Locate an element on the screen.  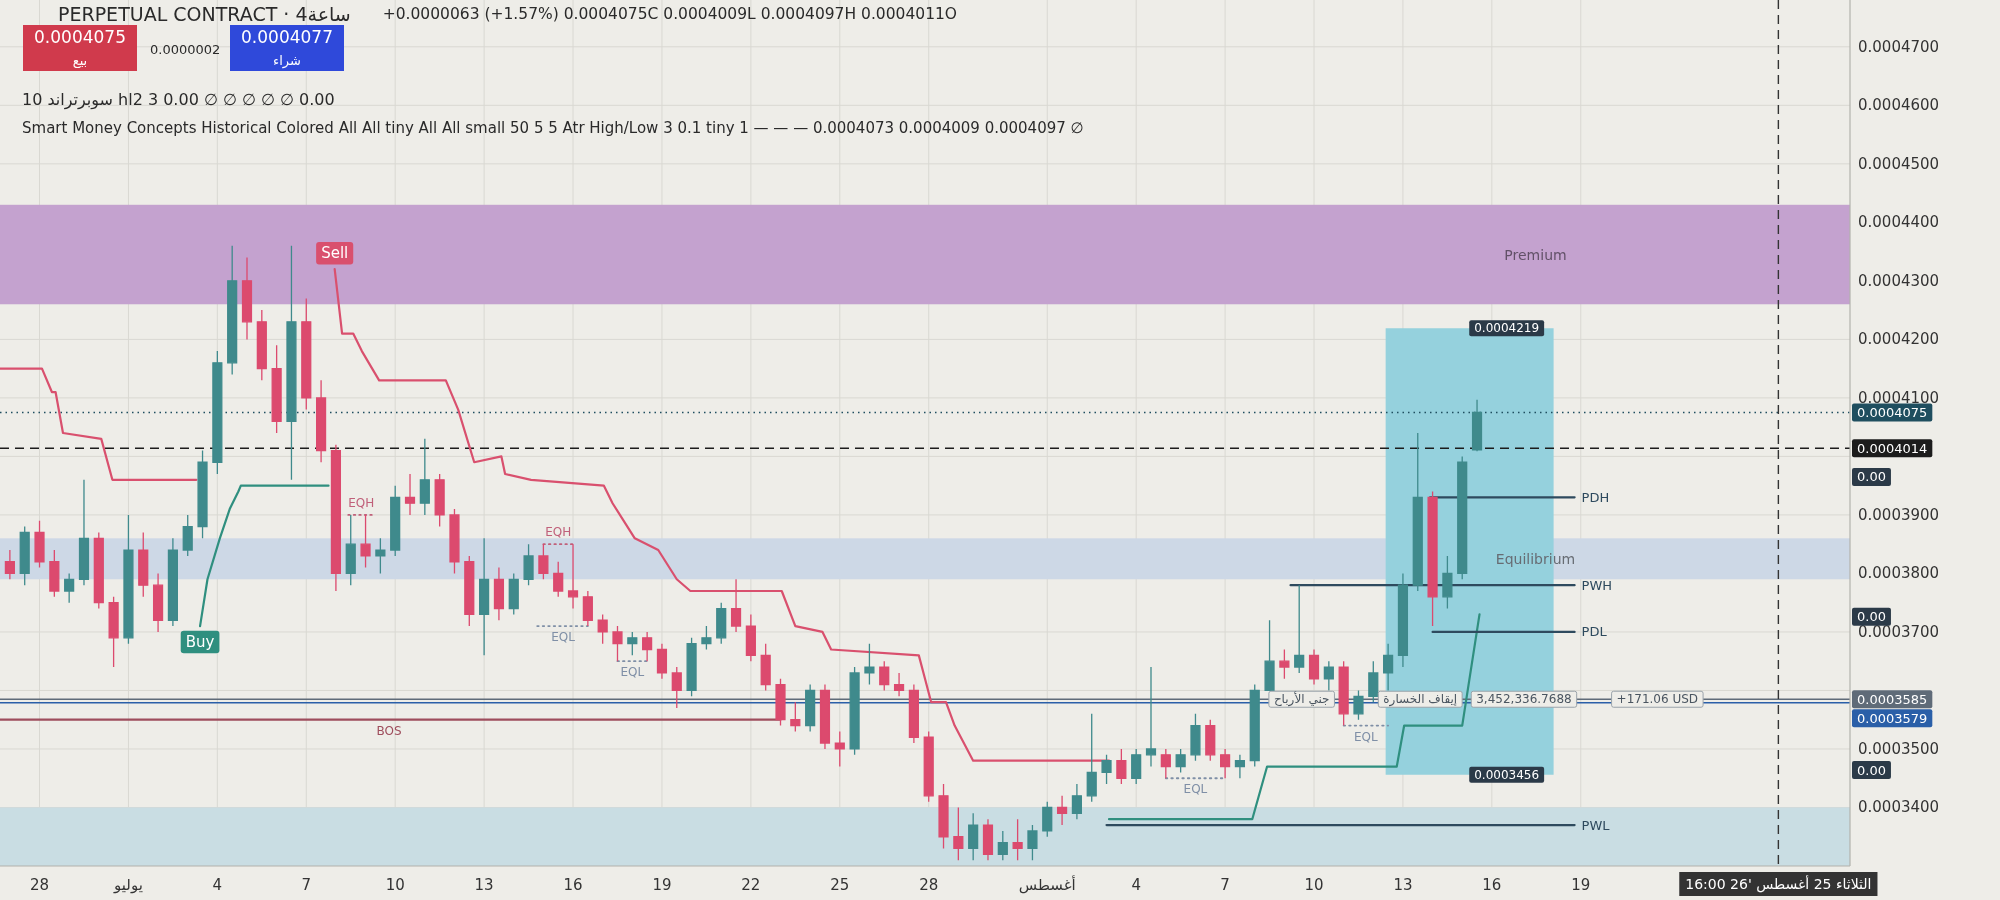
annotation: جني الأرباح is located at coordinates (1301, 699).